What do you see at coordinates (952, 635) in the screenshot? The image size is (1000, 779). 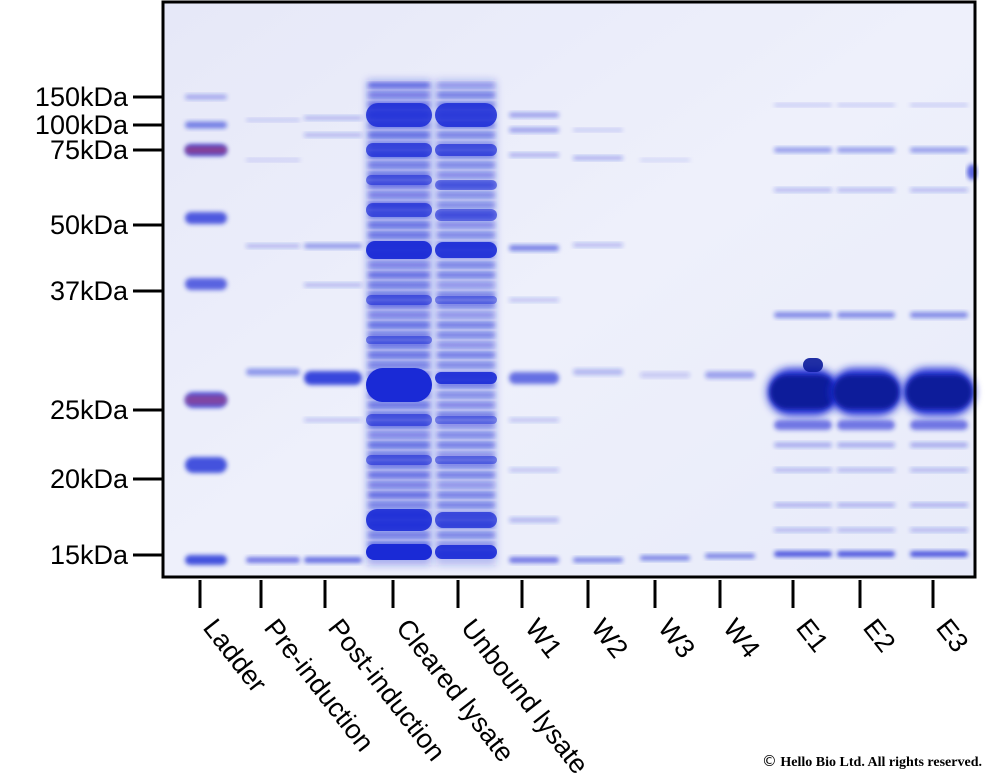 I see `lane-label: E3` at bounding box center [952, 635].